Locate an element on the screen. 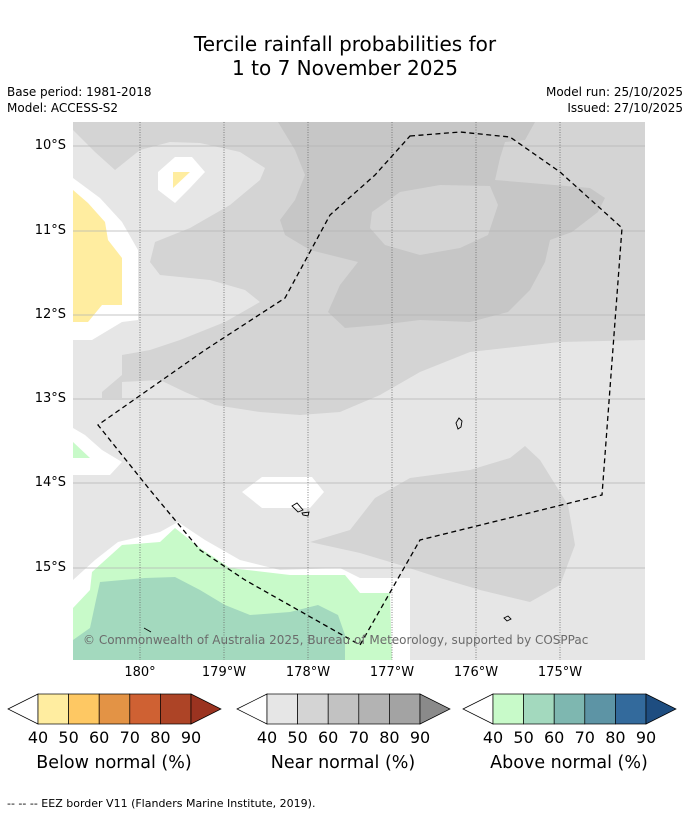 The height and width of the screenshot is (816, 690). lat-label-13s: 13°S is located at coordinates (50, 398).